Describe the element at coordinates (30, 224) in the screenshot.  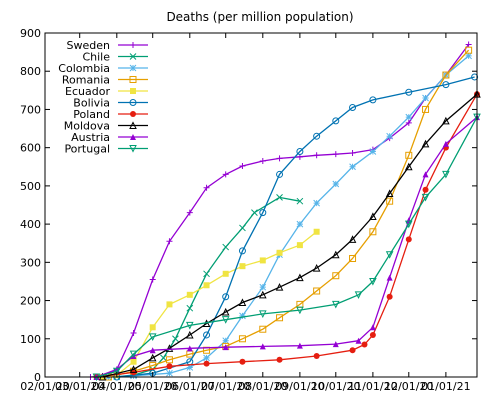
I see `y-tick-label: 400` at that location.